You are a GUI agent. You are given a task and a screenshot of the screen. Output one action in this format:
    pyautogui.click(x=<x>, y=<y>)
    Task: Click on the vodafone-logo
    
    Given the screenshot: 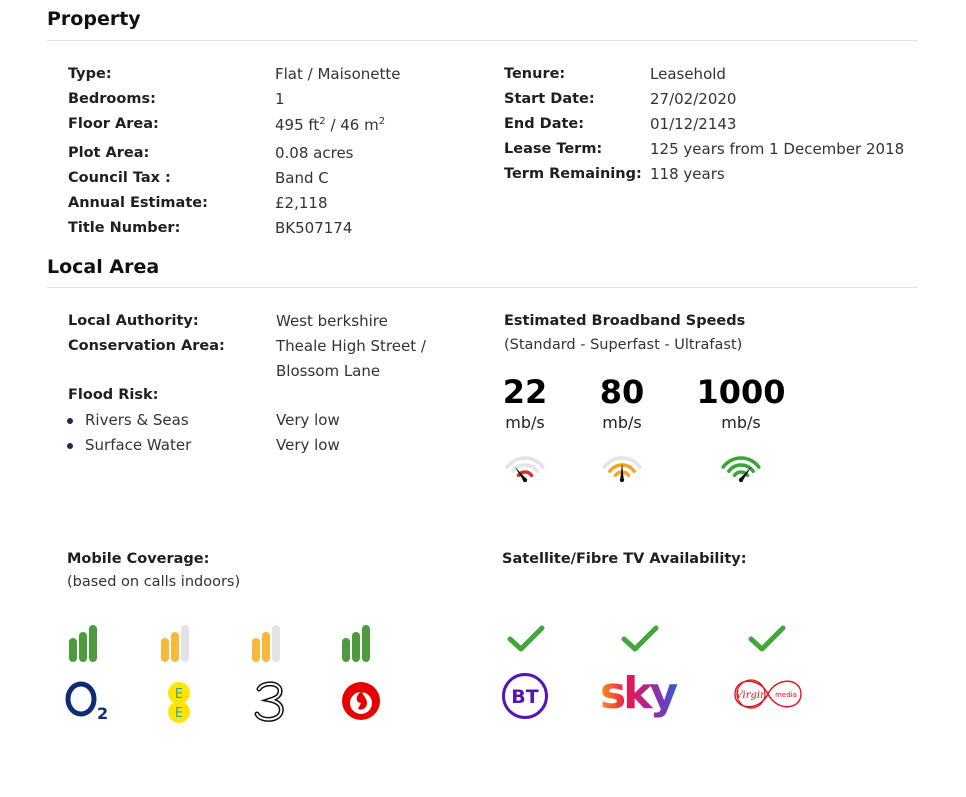 What is the action you would take?
    pyautogui.click(x=361, y=701)
    